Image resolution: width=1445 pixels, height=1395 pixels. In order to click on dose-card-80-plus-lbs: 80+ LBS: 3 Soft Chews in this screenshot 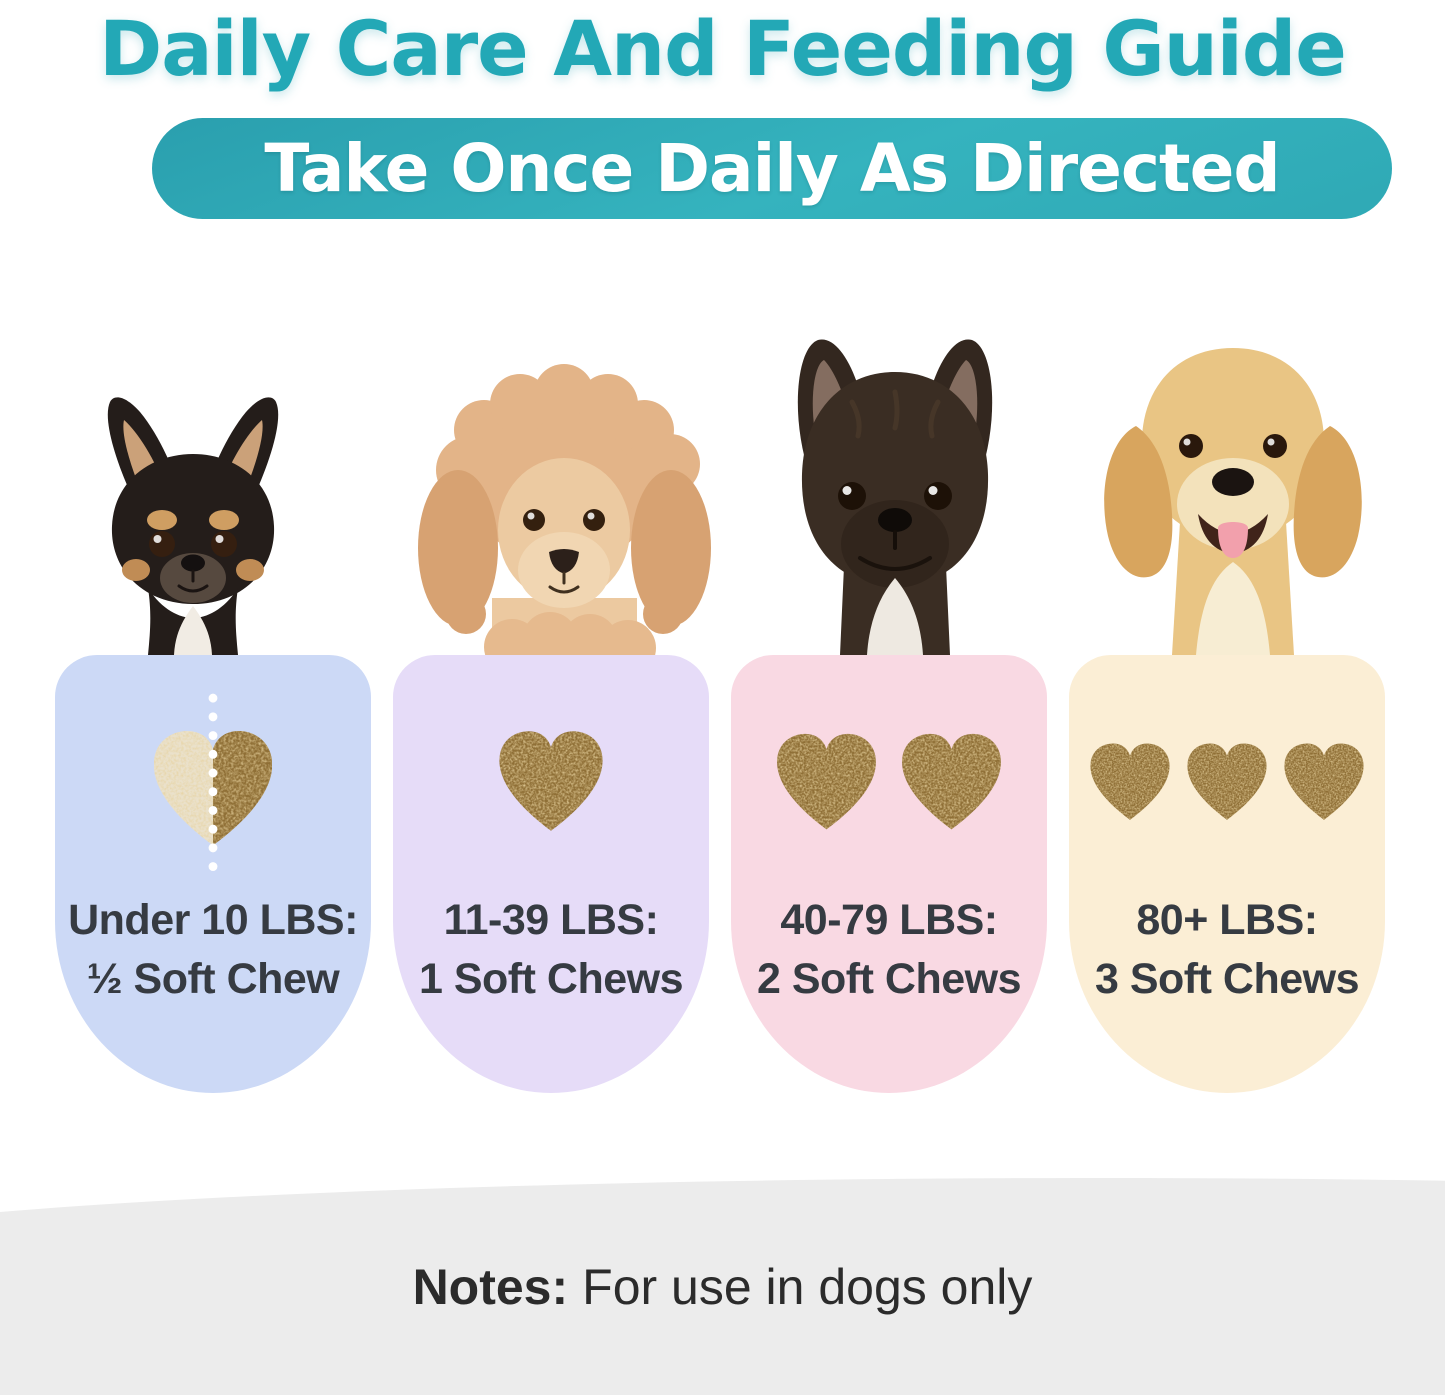, I will do `click(1227, 874)`.